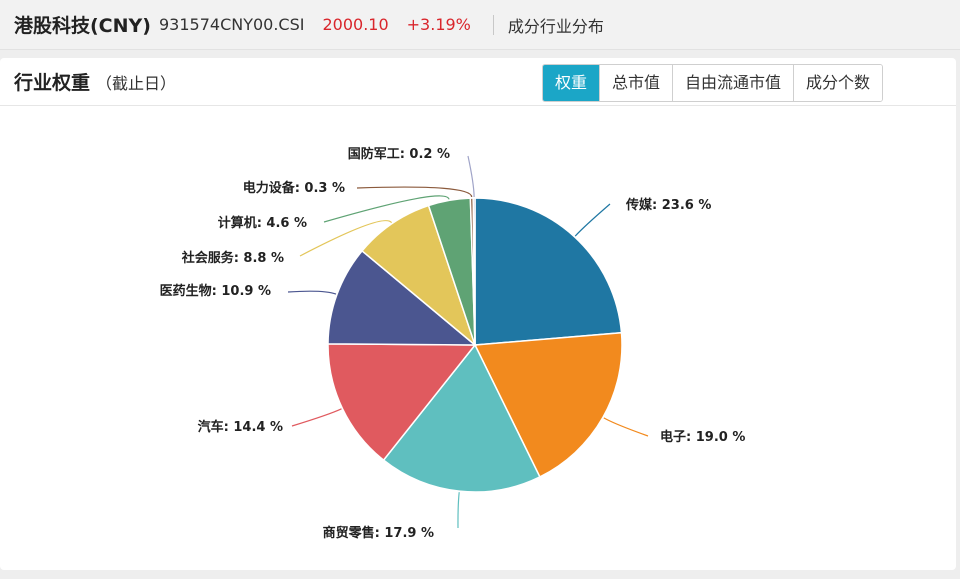  What do you see at coordinates (478, 82) in the screenshot?
I see `panel-header: 行业权重 （截止日） 权重 总市值 自由流通市值 成分个数` at bounding box center [478, 82].